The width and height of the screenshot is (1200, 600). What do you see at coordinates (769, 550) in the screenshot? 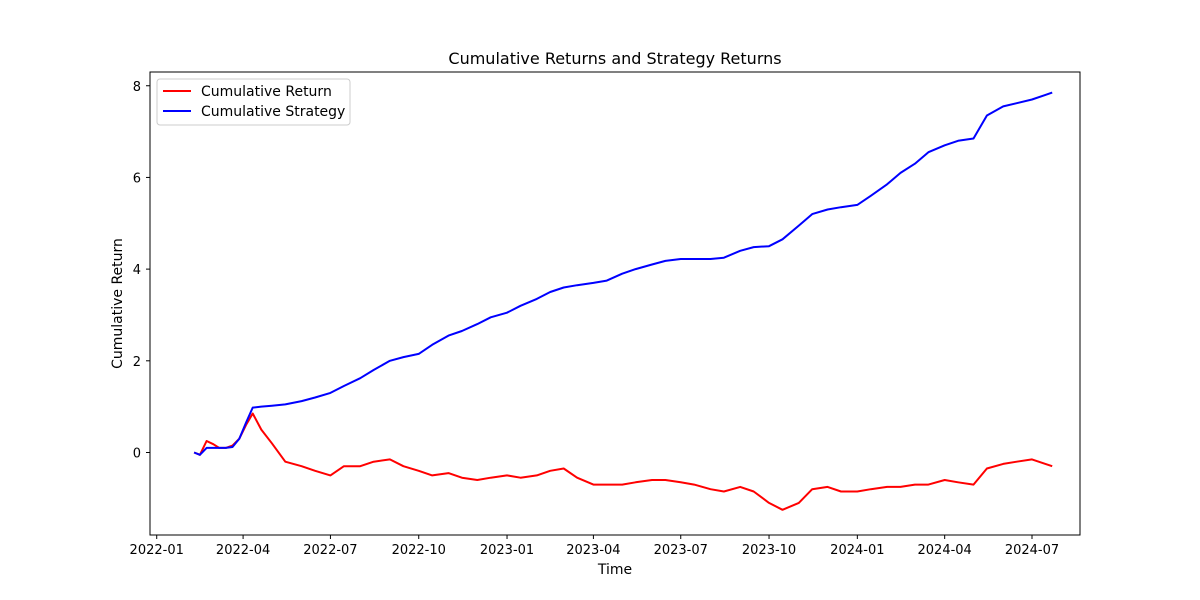
I see `x-tick-label: 2023-10` at bounding box center [769, 550].